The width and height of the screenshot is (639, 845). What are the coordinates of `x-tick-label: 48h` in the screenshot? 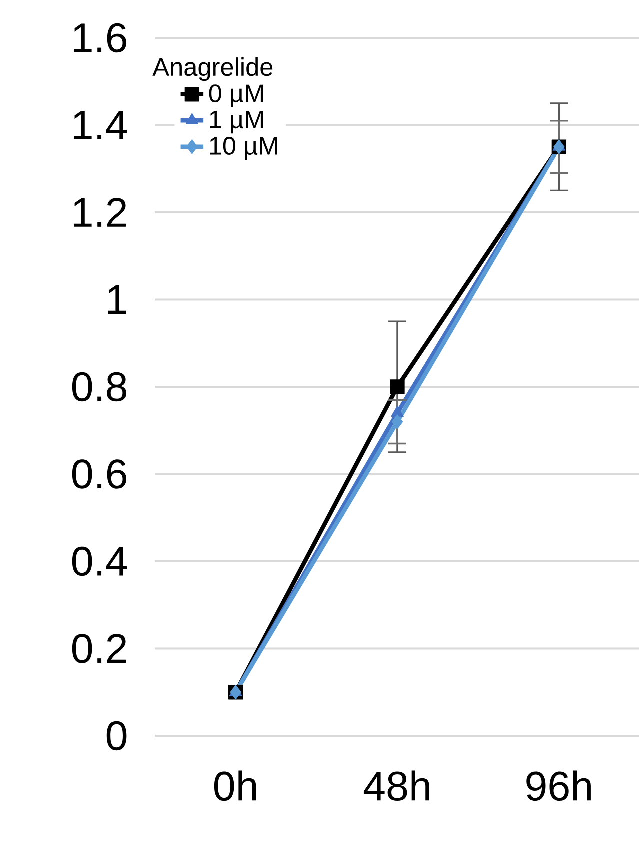 It's located at (397, 786).